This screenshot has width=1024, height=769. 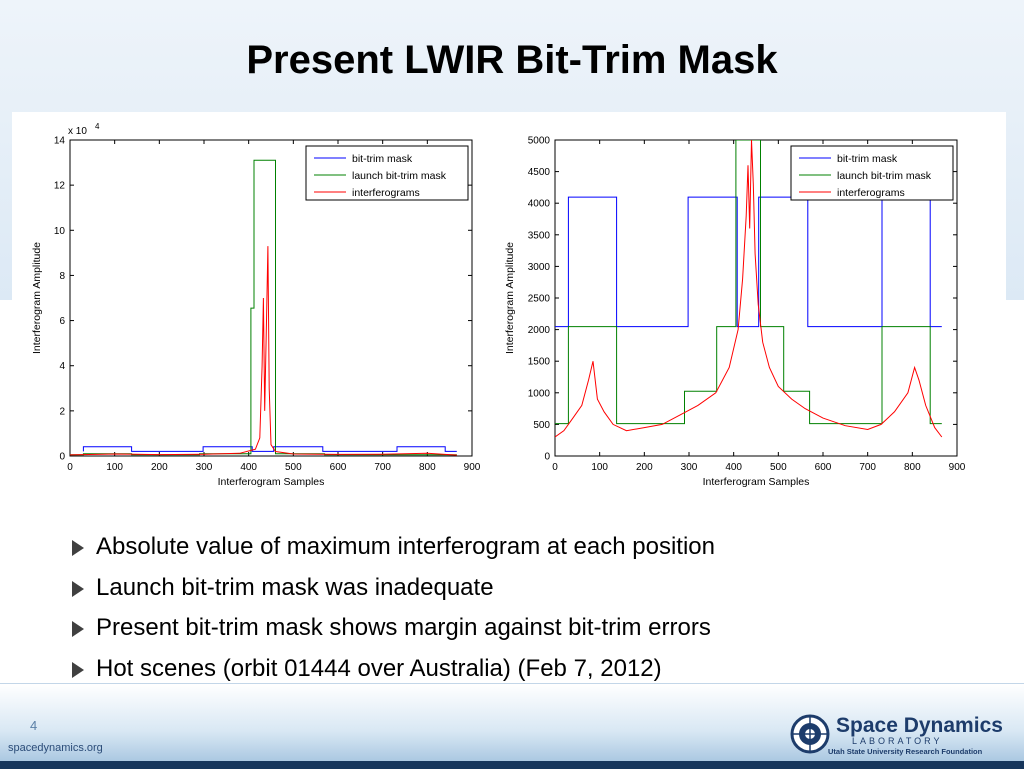 What do you see at coordinates (97, 126) in the screenshot?
I see `y-multiplier-exponent: 4` at bounding box center [97, 126].